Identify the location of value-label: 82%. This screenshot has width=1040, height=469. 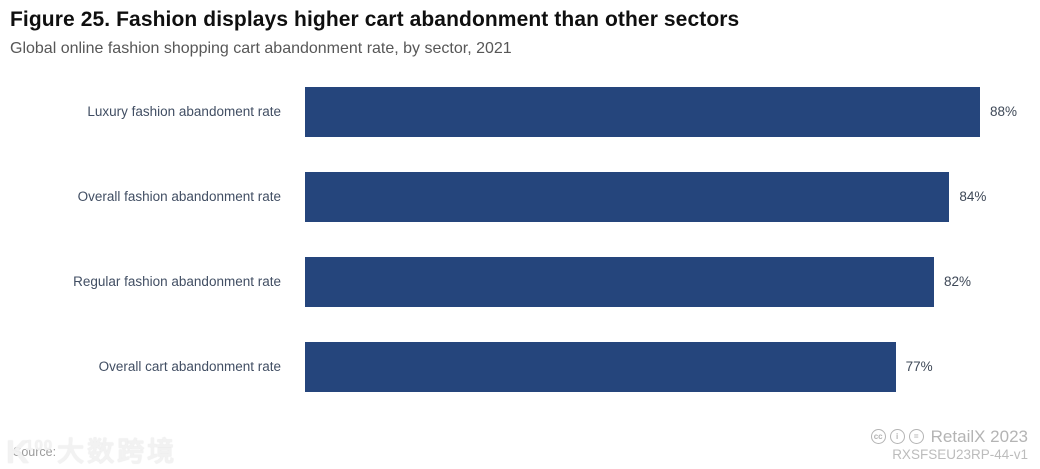
(957, 281).